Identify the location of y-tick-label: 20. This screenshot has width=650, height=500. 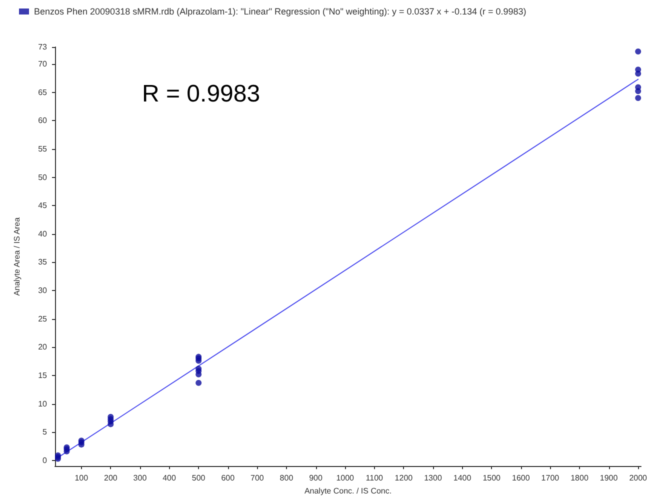
(43, 347).